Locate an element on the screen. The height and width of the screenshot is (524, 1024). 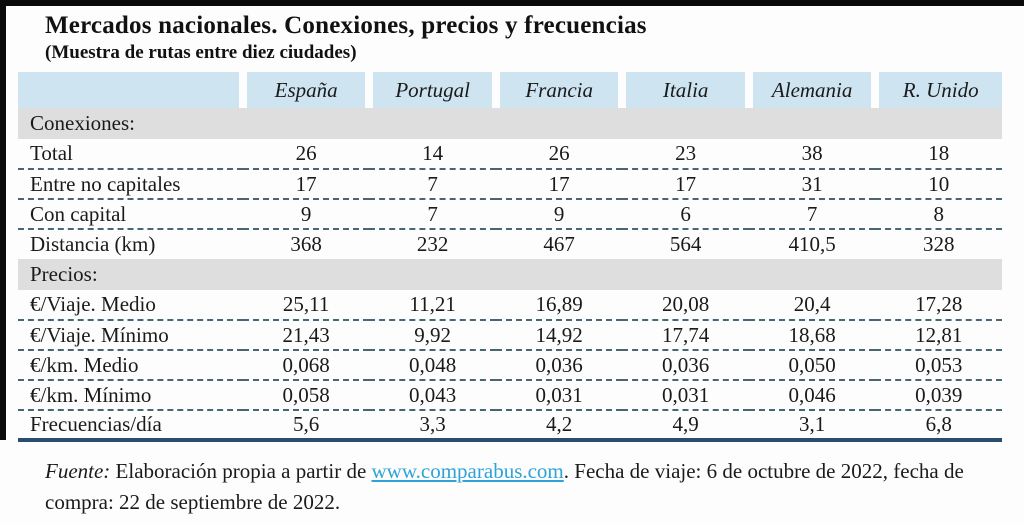
cell-total-espana: 26 is located at coordinates (306, 154).